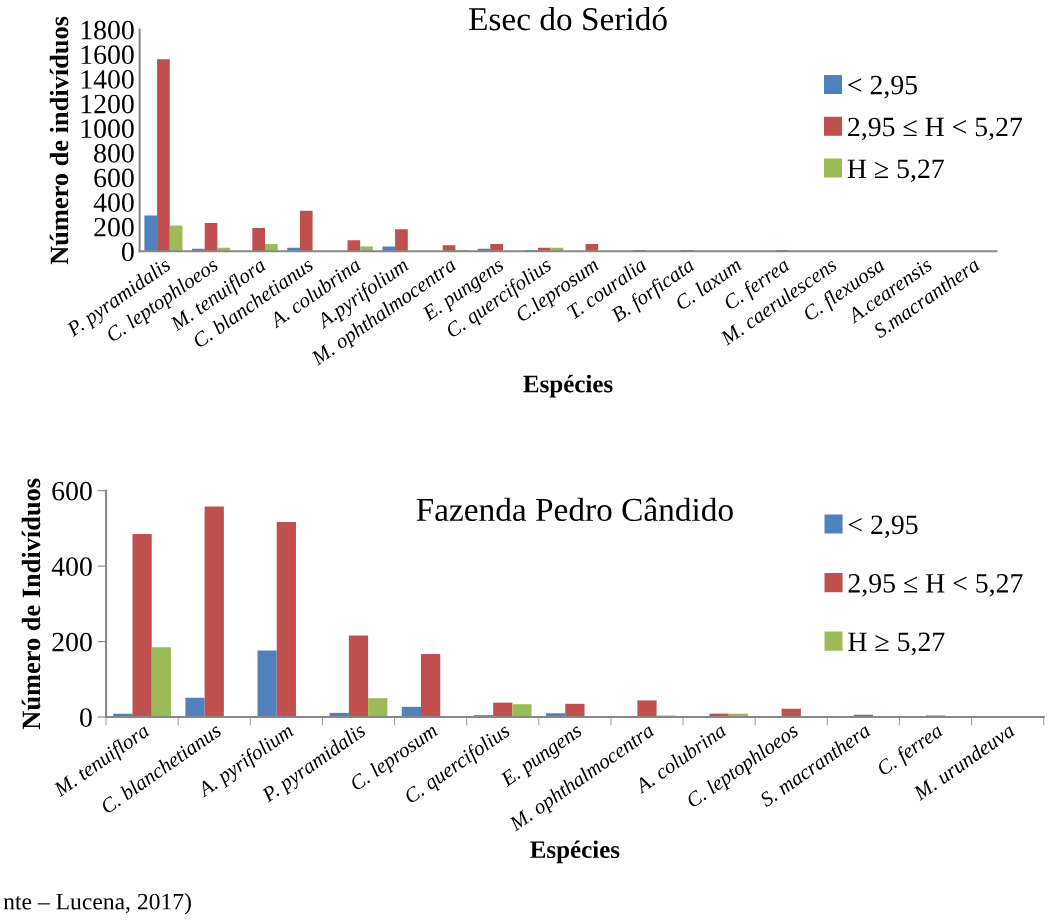  I want to click on y-tick-label: 800, so click(114, 153).